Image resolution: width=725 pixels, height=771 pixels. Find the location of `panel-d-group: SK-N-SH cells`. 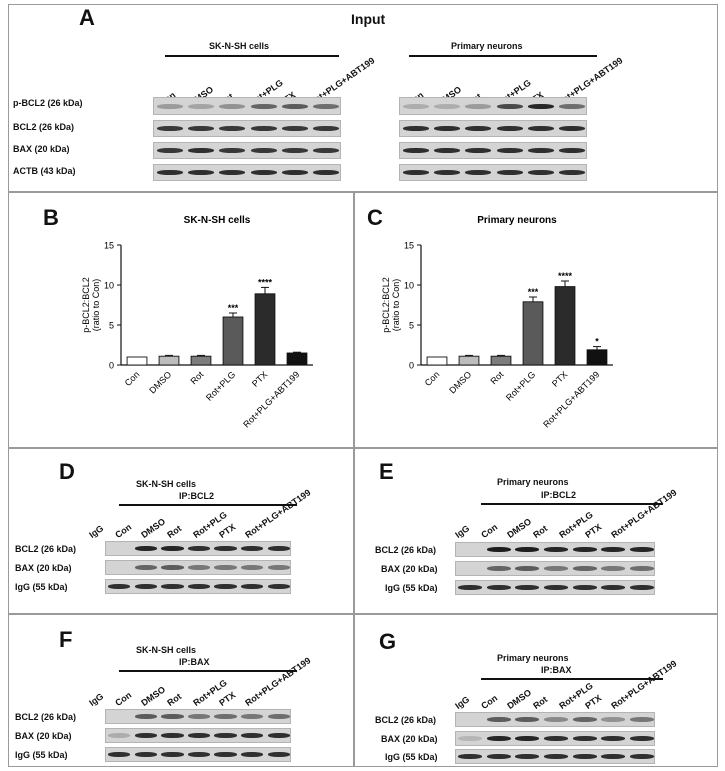

panel-d-group: SK-N-SH cells is located at coordinates (166, 484).